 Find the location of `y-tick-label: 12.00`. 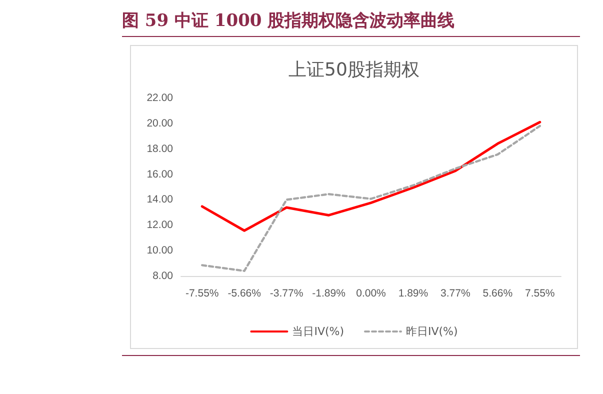

y-tick-label: 12.00 is located at coordinates (160, 225).